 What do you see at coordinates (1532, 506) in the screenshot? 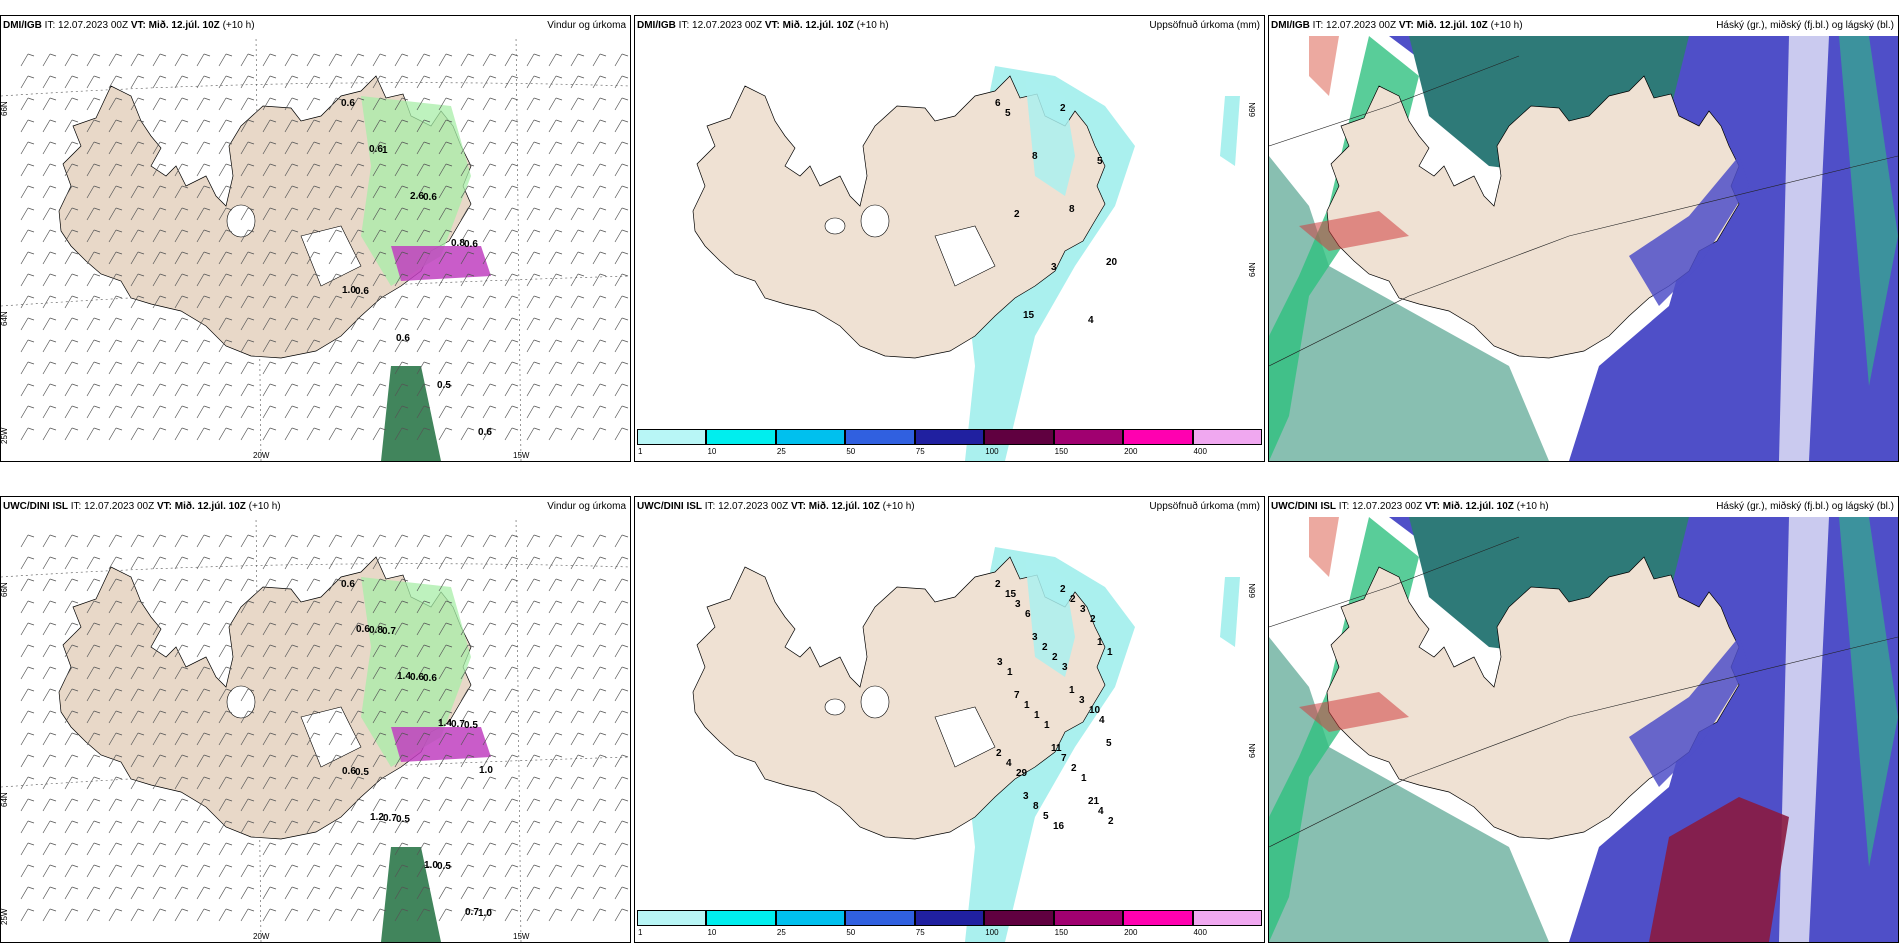
I see `lead-time: (+10 h)` at bounding box center [1532, 506].